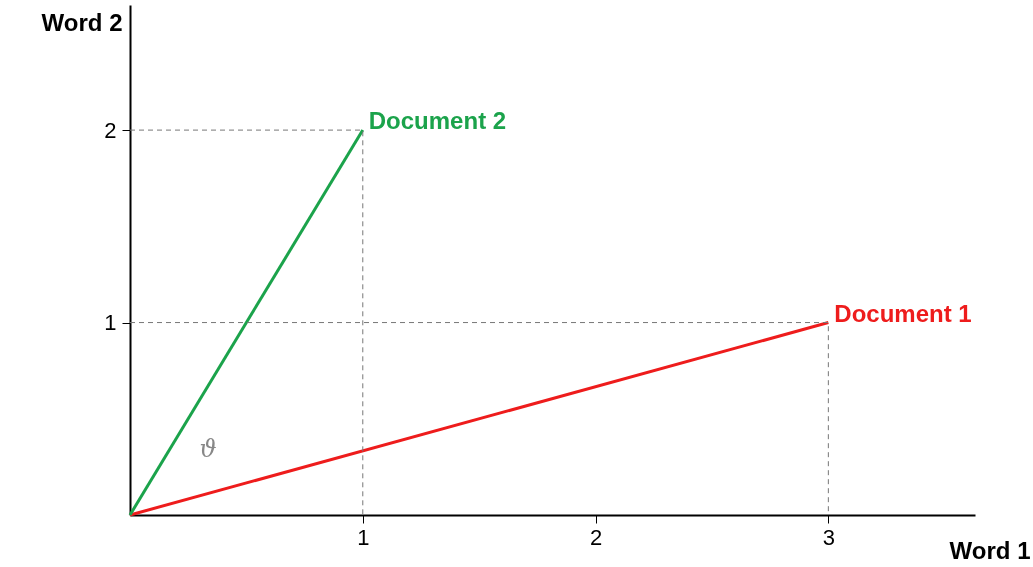 This screenshot has height=567, width=1033. Describe the element at coordinates (903, 313) in the screenshot. I see `series-label: Document 1` at that location.